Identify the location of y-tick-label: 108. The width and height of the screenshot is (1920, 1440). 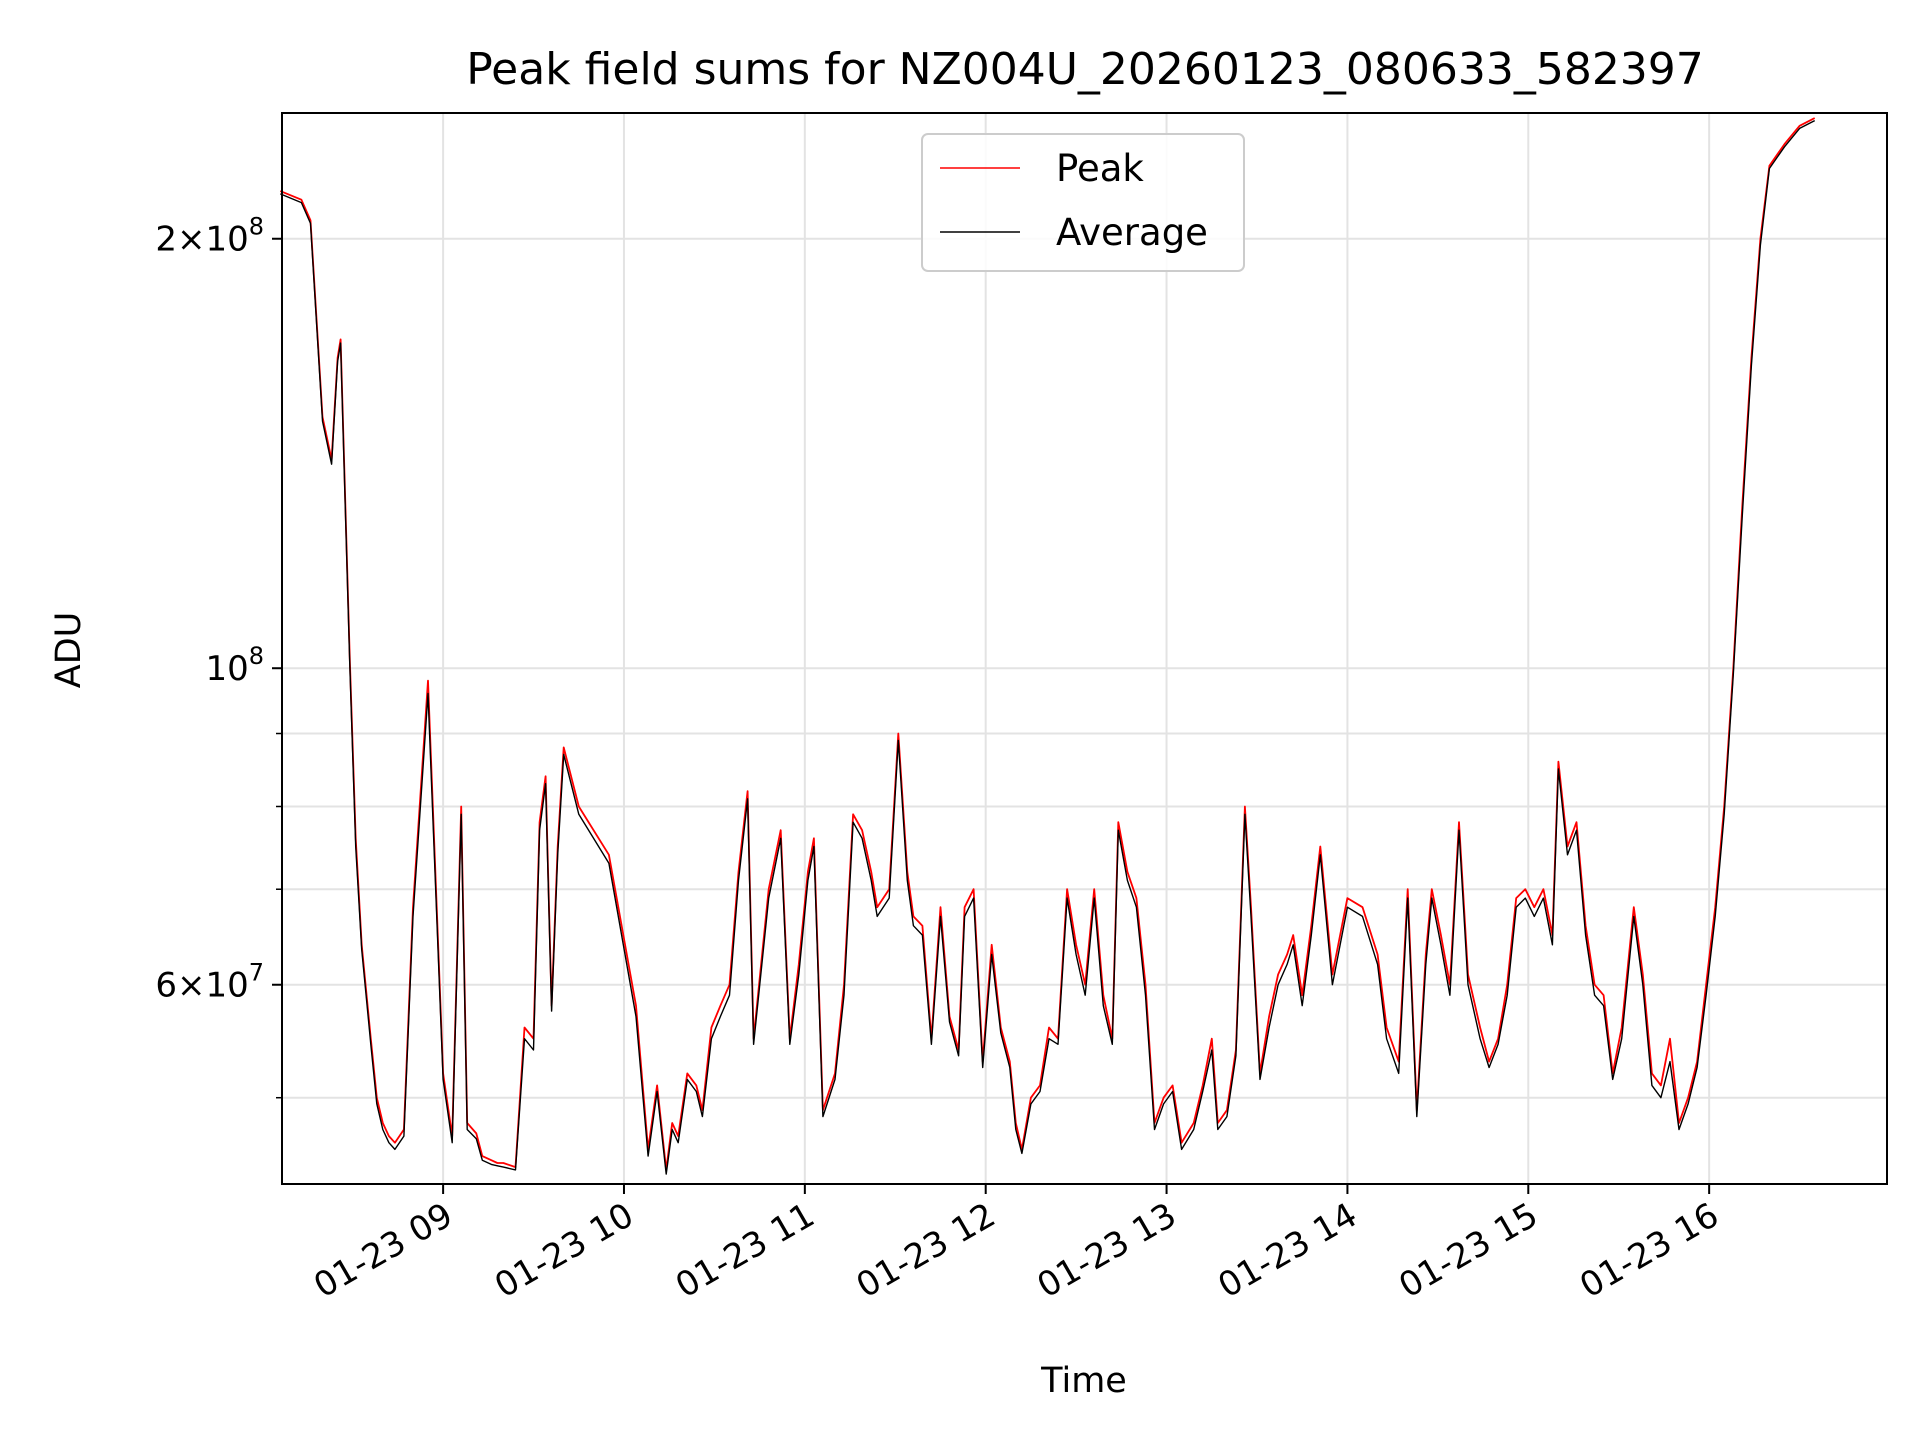
(234, 665).